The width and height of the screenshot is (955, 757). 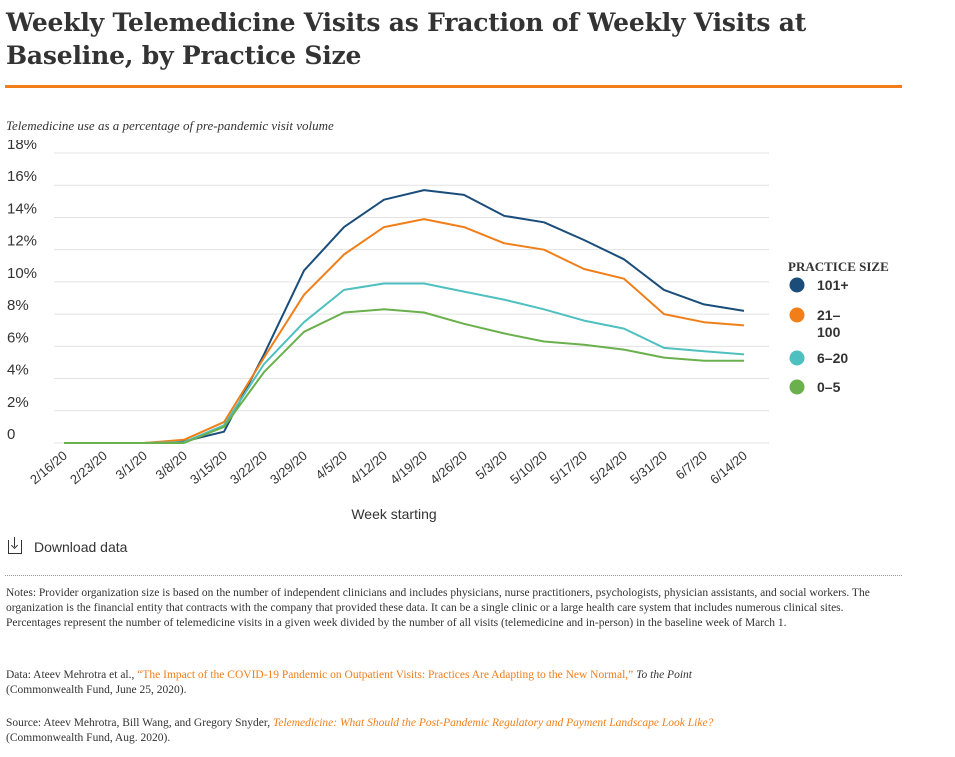 What do you see at coordinates (208, 467) in the screenshot?
I see `x-tick-label: 3/15/20` at bounding box center [208, 467].